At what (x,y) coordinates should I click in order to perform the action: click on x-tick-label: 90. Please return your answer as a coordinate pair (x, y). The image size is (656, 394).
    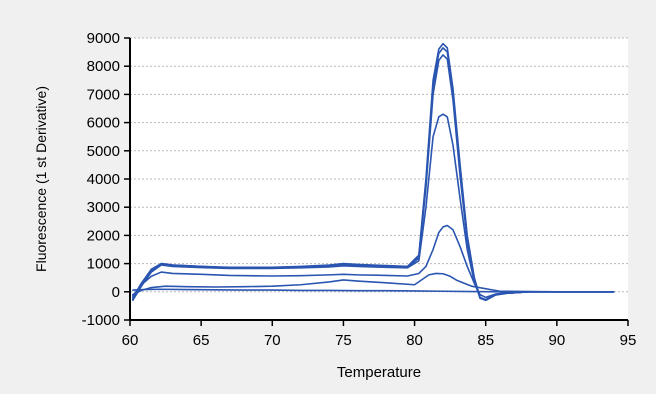
    Looking at the image, I should click on (557, 340).